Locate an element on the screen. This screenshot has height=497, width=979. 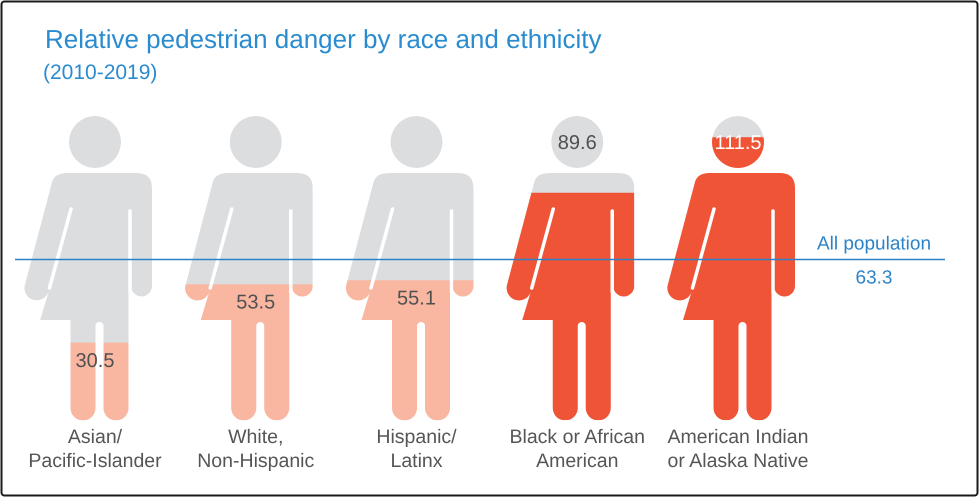
data-label: 53.5 is located at coordinates (256, 303).